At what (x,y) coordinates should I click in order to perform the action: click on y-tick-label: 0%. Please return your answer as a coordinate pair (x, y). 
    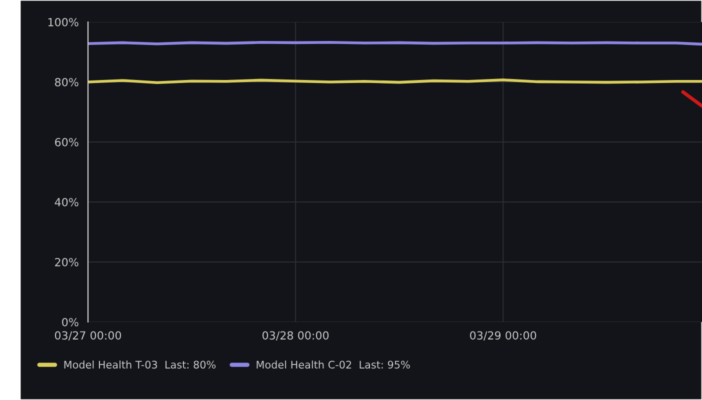
    Looking at the image, I should click on (70, 322).